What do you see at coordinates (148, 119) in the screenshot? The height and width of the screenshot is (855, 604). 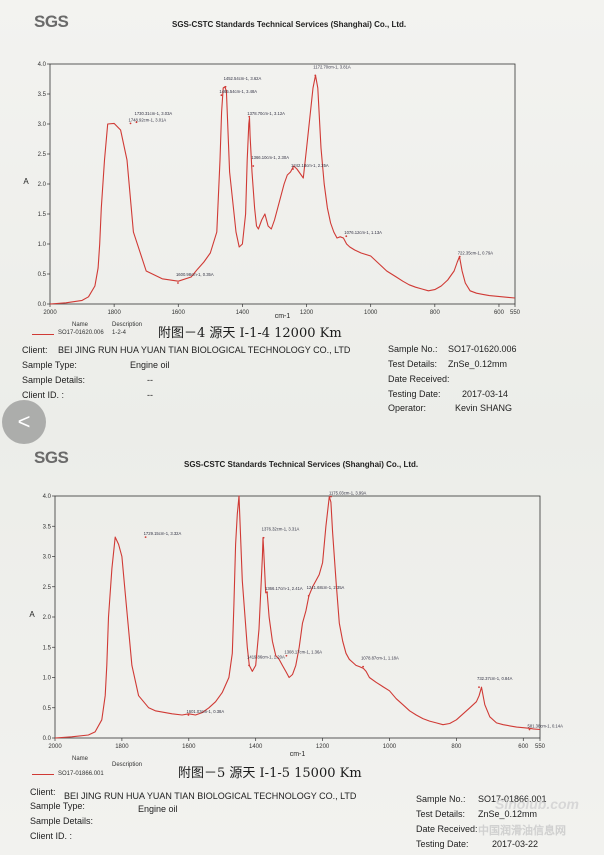 I see `peak-label: 1748.92cm-1, 3.01A` at bounding box center [148, 119].